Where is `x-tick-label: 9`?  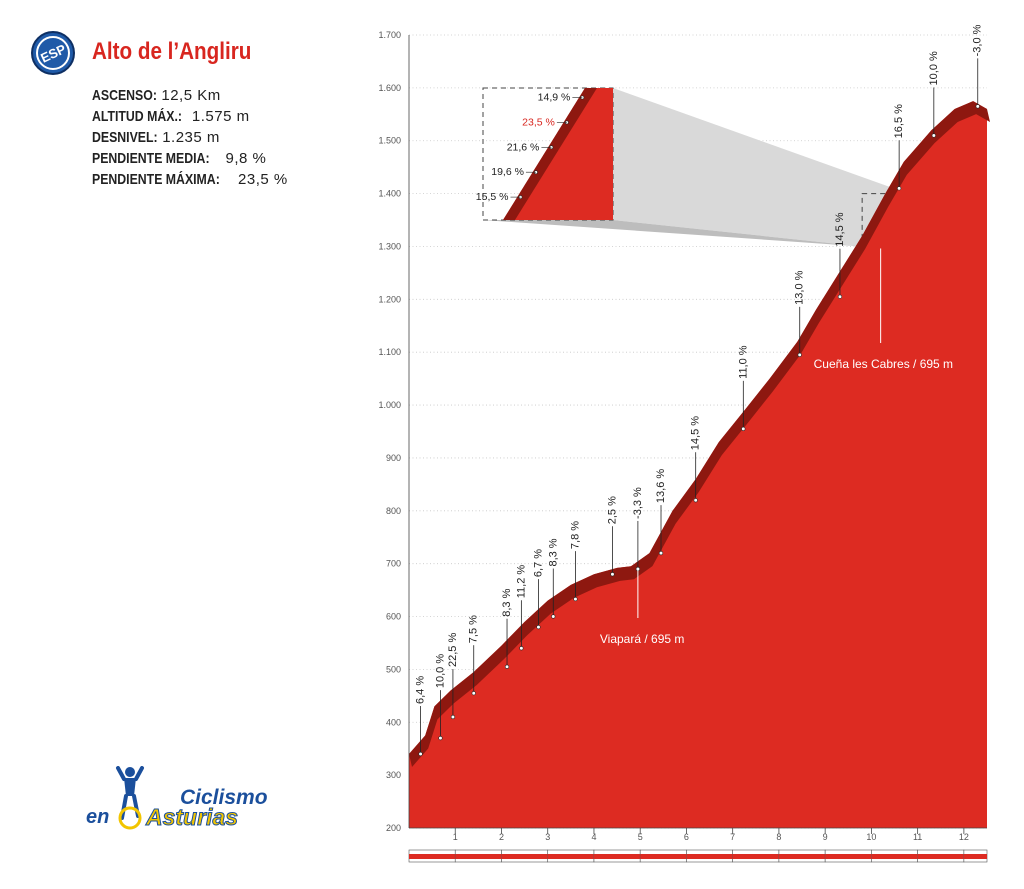 x-tick-label: 9 is located at coordinates (825, 837).